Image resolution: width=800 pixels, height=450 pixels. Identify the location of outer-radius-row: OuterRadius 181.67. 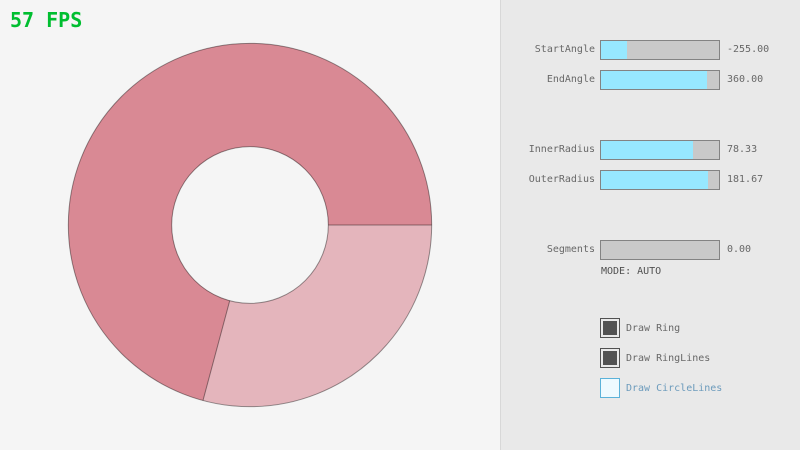
(650, 180).